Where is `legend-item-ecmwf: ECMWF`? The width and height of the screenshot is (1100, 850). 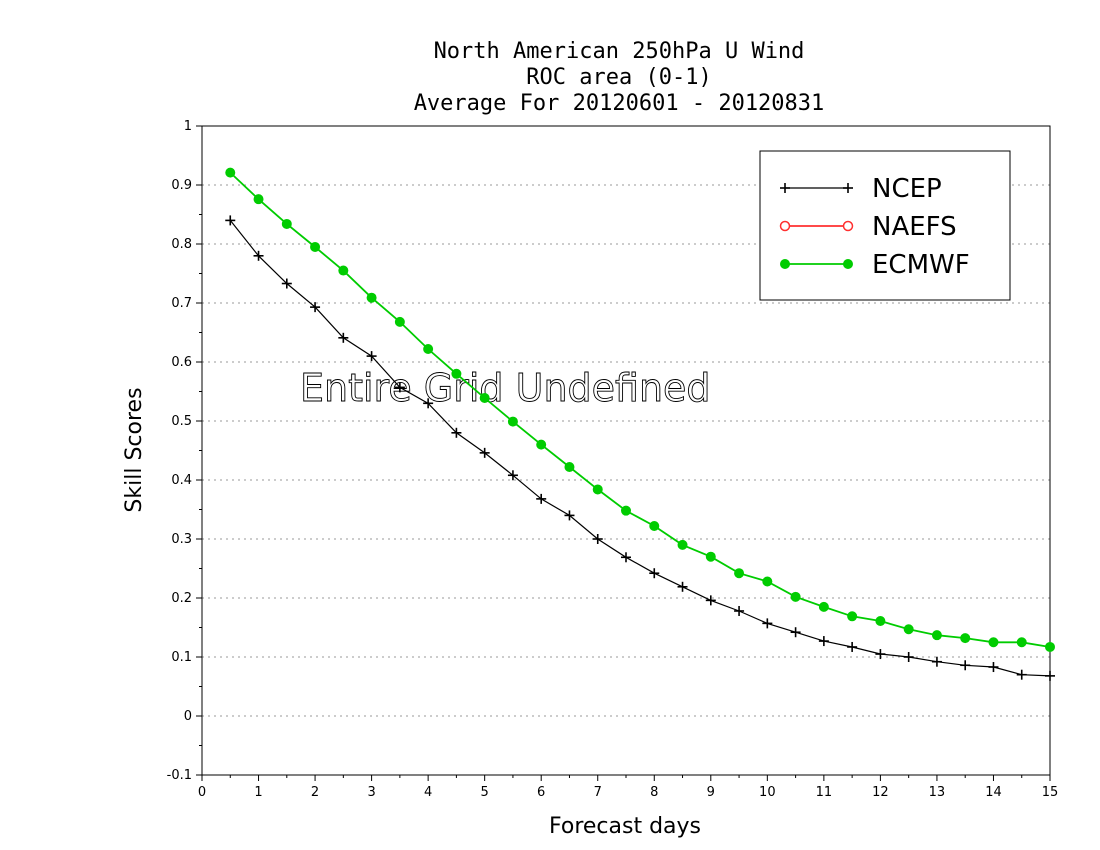
legend-item-ecmwf: ECMWF is located at coordinates (875, 265).